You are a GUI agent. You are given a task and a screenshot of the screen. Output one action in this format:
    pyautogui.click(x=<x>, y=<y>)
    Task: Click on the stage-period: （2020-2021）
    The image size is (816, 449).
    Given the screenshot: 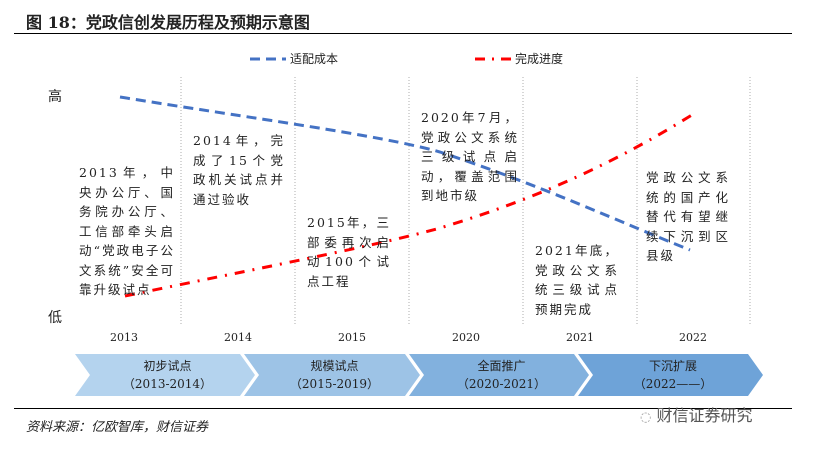 What is the action you would take?
    pyautogui.click(x=501, y=384)
    